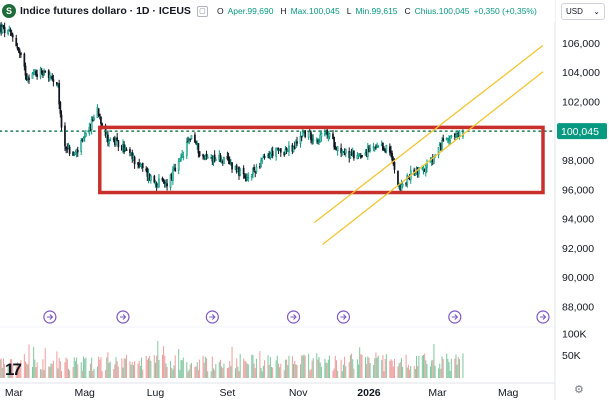 Image resolution: width=609 pixels, height=400 pixels. I want to click on time-tick-label: Mar, so click(14, 393).